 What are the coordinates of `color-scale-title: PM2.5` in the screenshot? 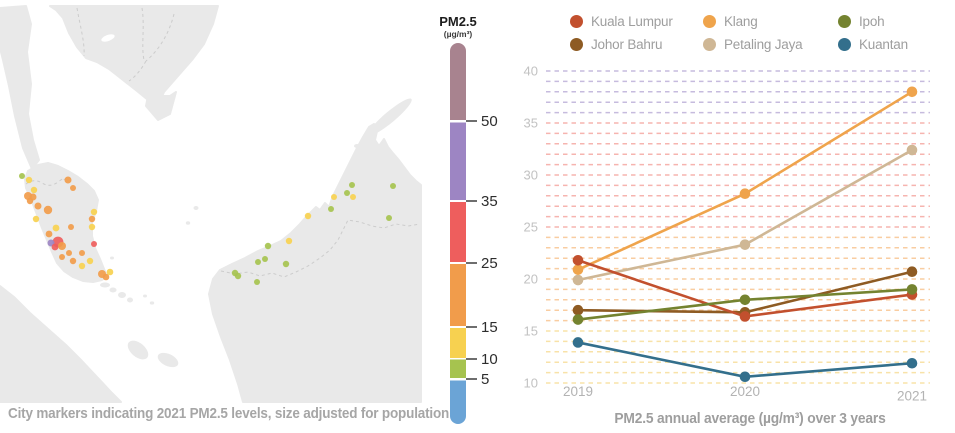 It's located at (458, 21).